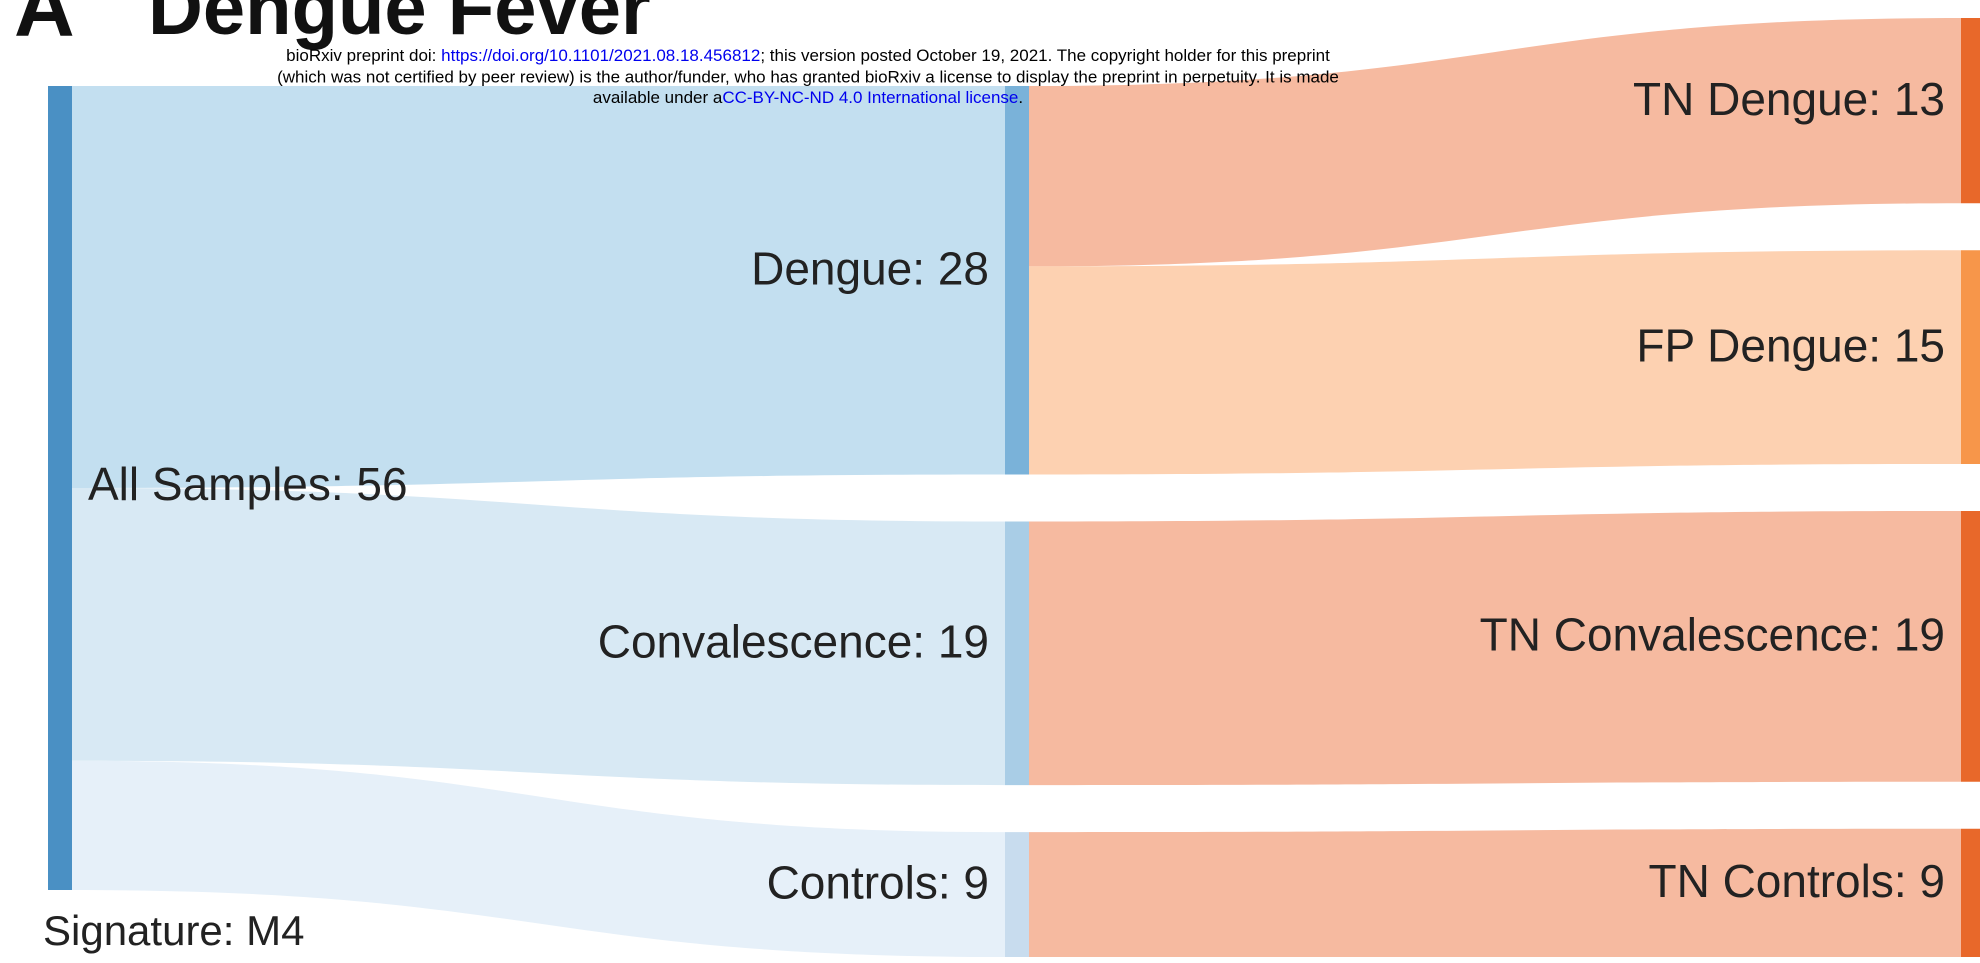 The width and height of the screenshot is (1980, 963). I want to click on chart-title: Dengue Fever, so click(399, 25).